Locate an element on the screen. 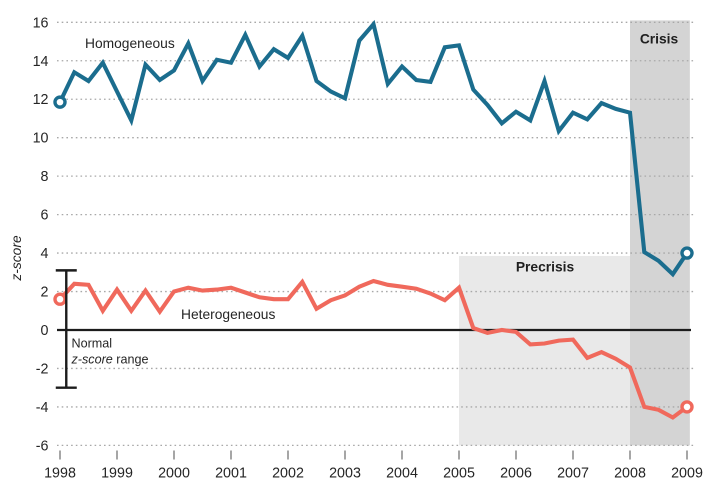 This screenshot has width=711, height=491. y-tick-label-10: 10 is located at coordinates (41, 139).